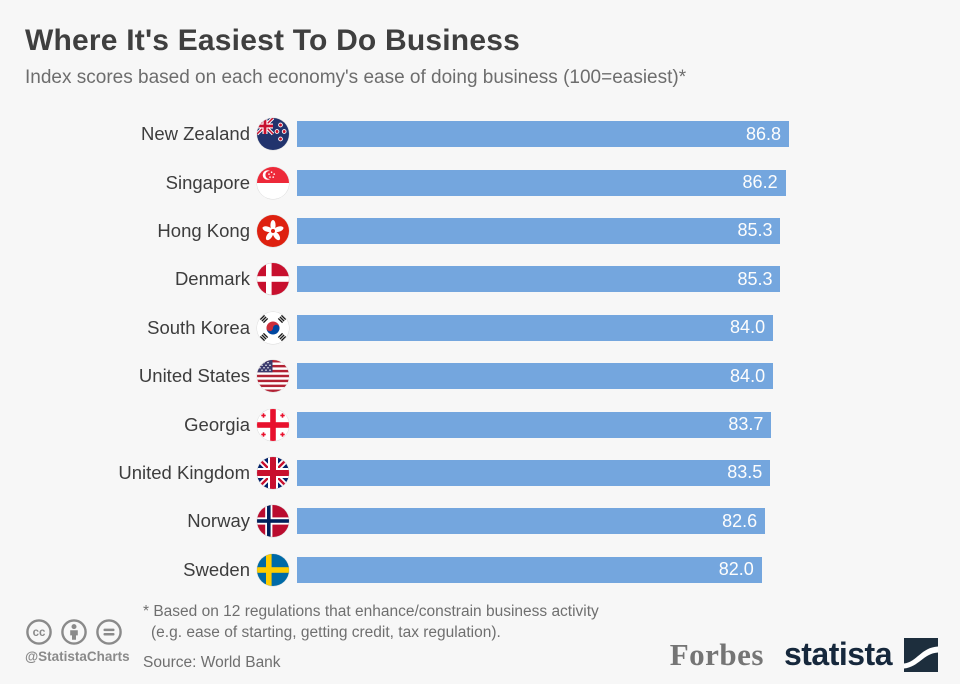 The height and width of the screenshot is (684, 960). Describe the element at coordinates (74, 632) in the screenshot. I see `attribution-icon` at that location.